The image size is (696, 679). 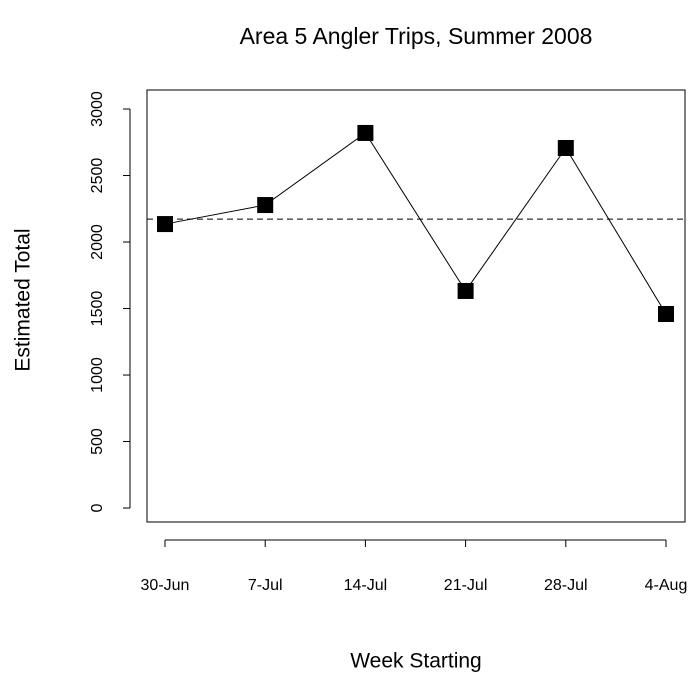 What do you see at coordinates (366, 585) in the screenshot?
I see `x-tick-label: 14-Jul` at bounding box center [366, 585].